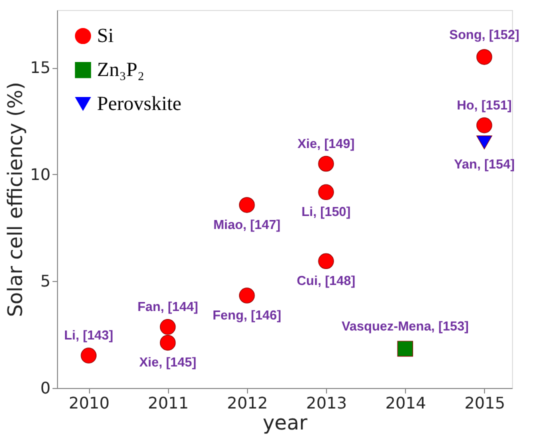 This screenshot has height=447, width=536. Describe the element at coordinates (120, 70) in the screenshot. I see `legend-label: Zn₃P₂` at that location.